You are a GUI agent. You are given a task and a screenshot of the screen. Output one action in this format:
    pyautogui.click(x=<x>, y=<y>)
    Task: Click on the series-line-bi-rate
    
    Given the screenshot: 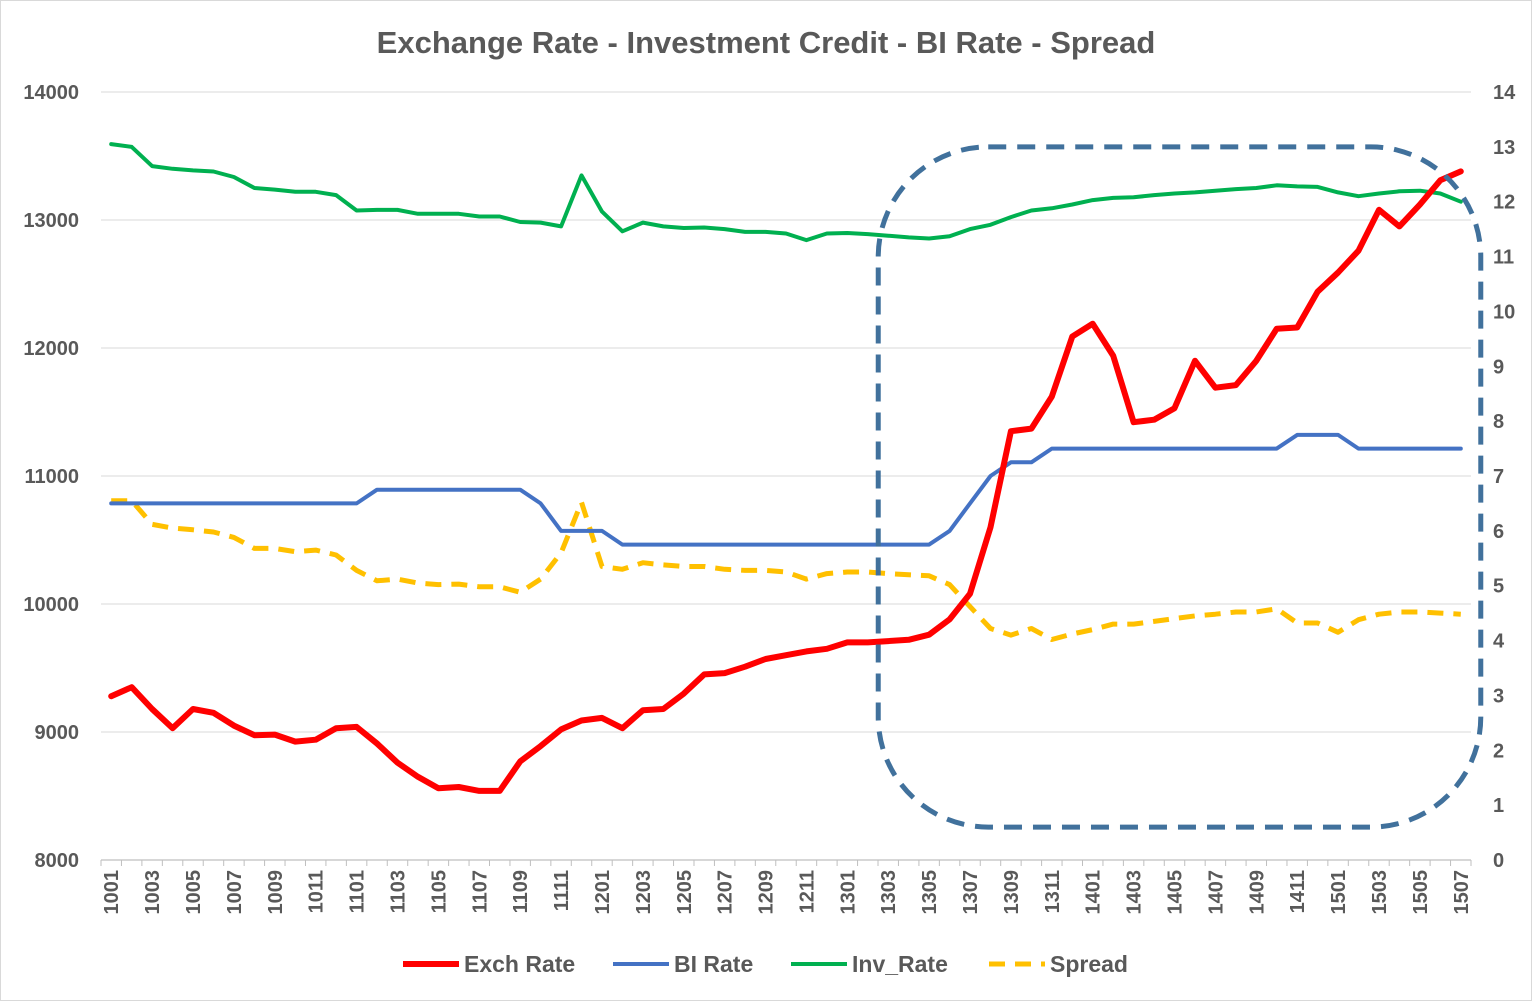 What is the action you would take?
    pyautogui.click(x=786, y=489)
    